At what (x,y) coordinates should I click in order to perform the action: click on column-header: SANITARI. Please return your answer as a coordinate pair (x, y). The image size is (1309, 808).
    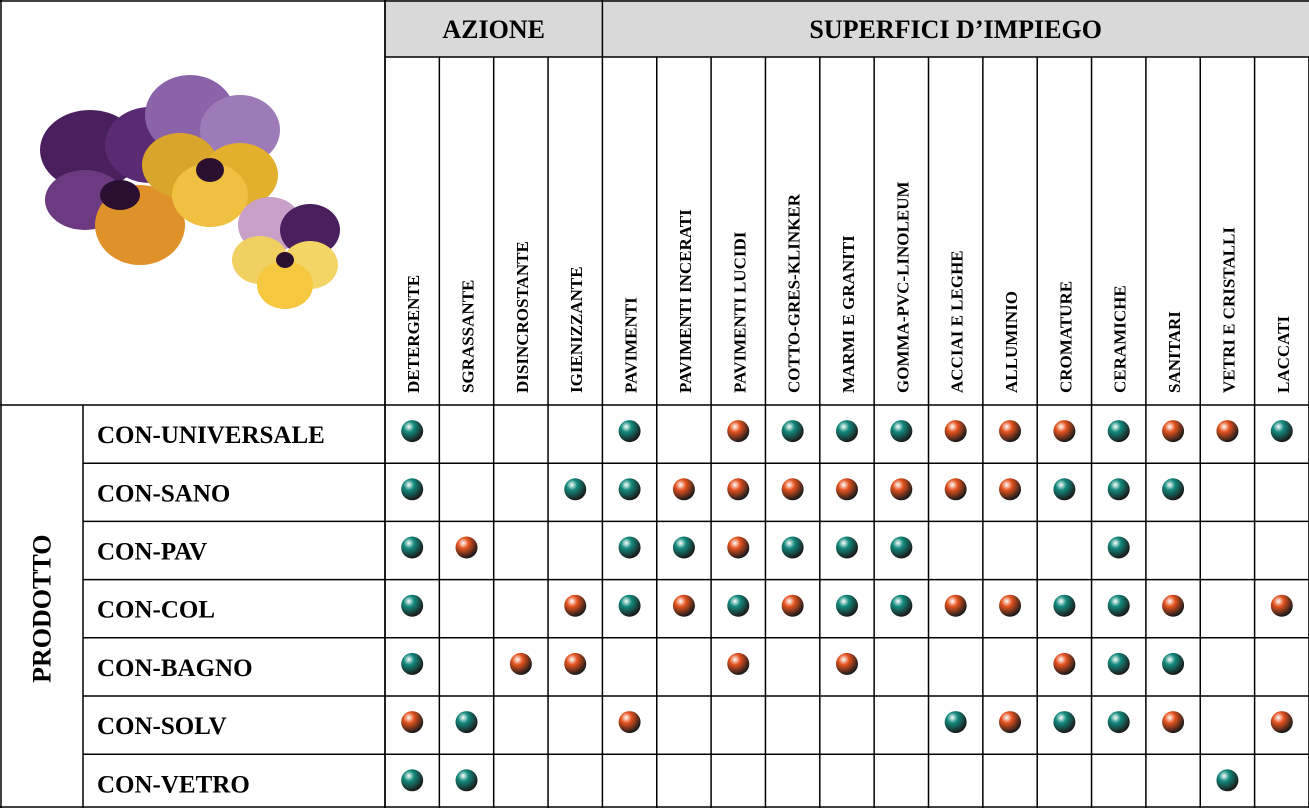
    Looking at the image, I should click on (1174, 352).